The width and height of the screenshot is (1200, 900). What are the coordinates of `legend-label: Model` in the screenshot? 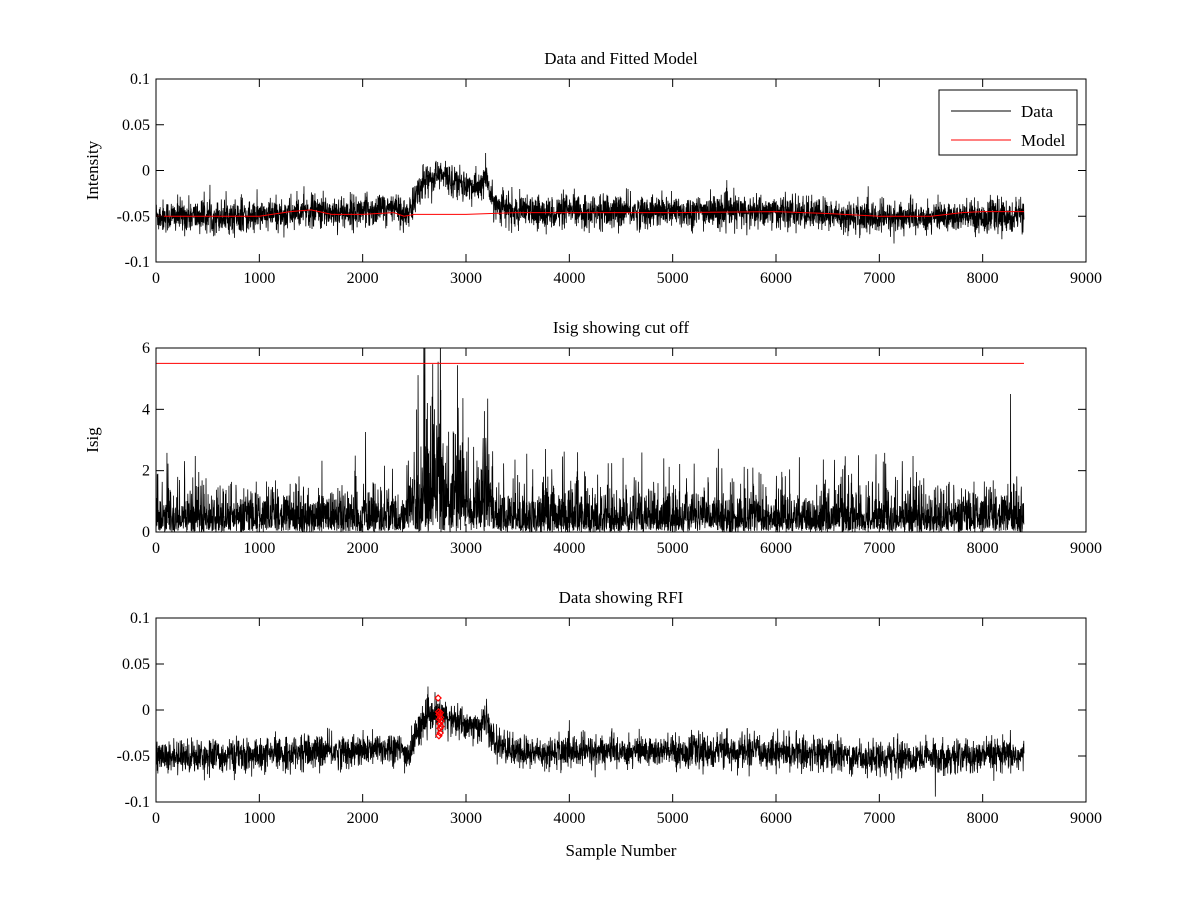 It's located at (1043, 140).